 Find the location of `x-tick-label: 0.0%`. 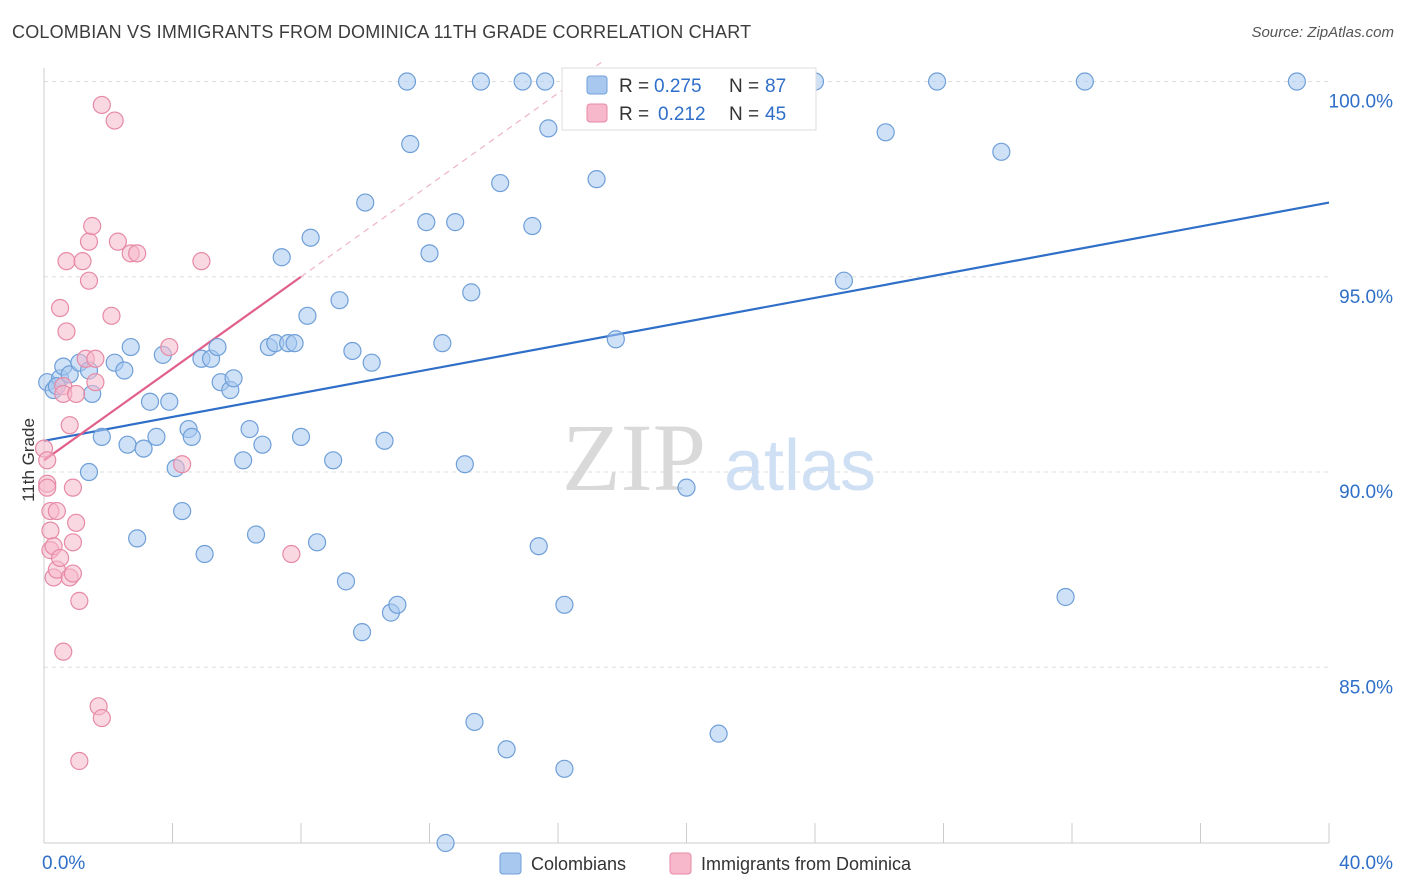

x-tick-label: 0.0% is located at coordinates (63, 863).